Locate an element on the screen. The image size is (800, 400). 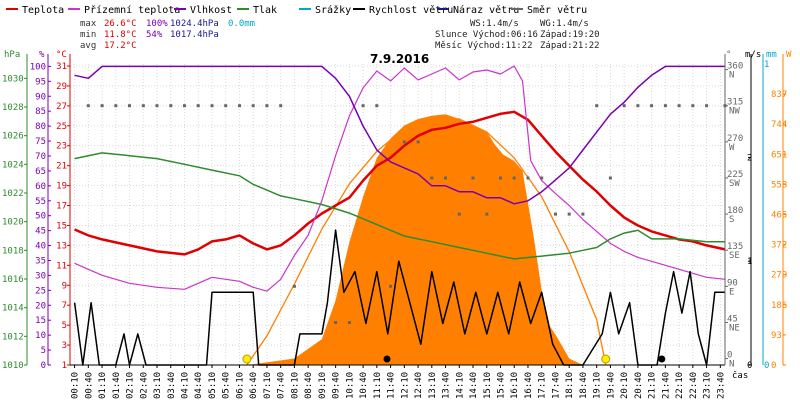
tick-label-pressure: 1024 is located at coordinates (13, 165).